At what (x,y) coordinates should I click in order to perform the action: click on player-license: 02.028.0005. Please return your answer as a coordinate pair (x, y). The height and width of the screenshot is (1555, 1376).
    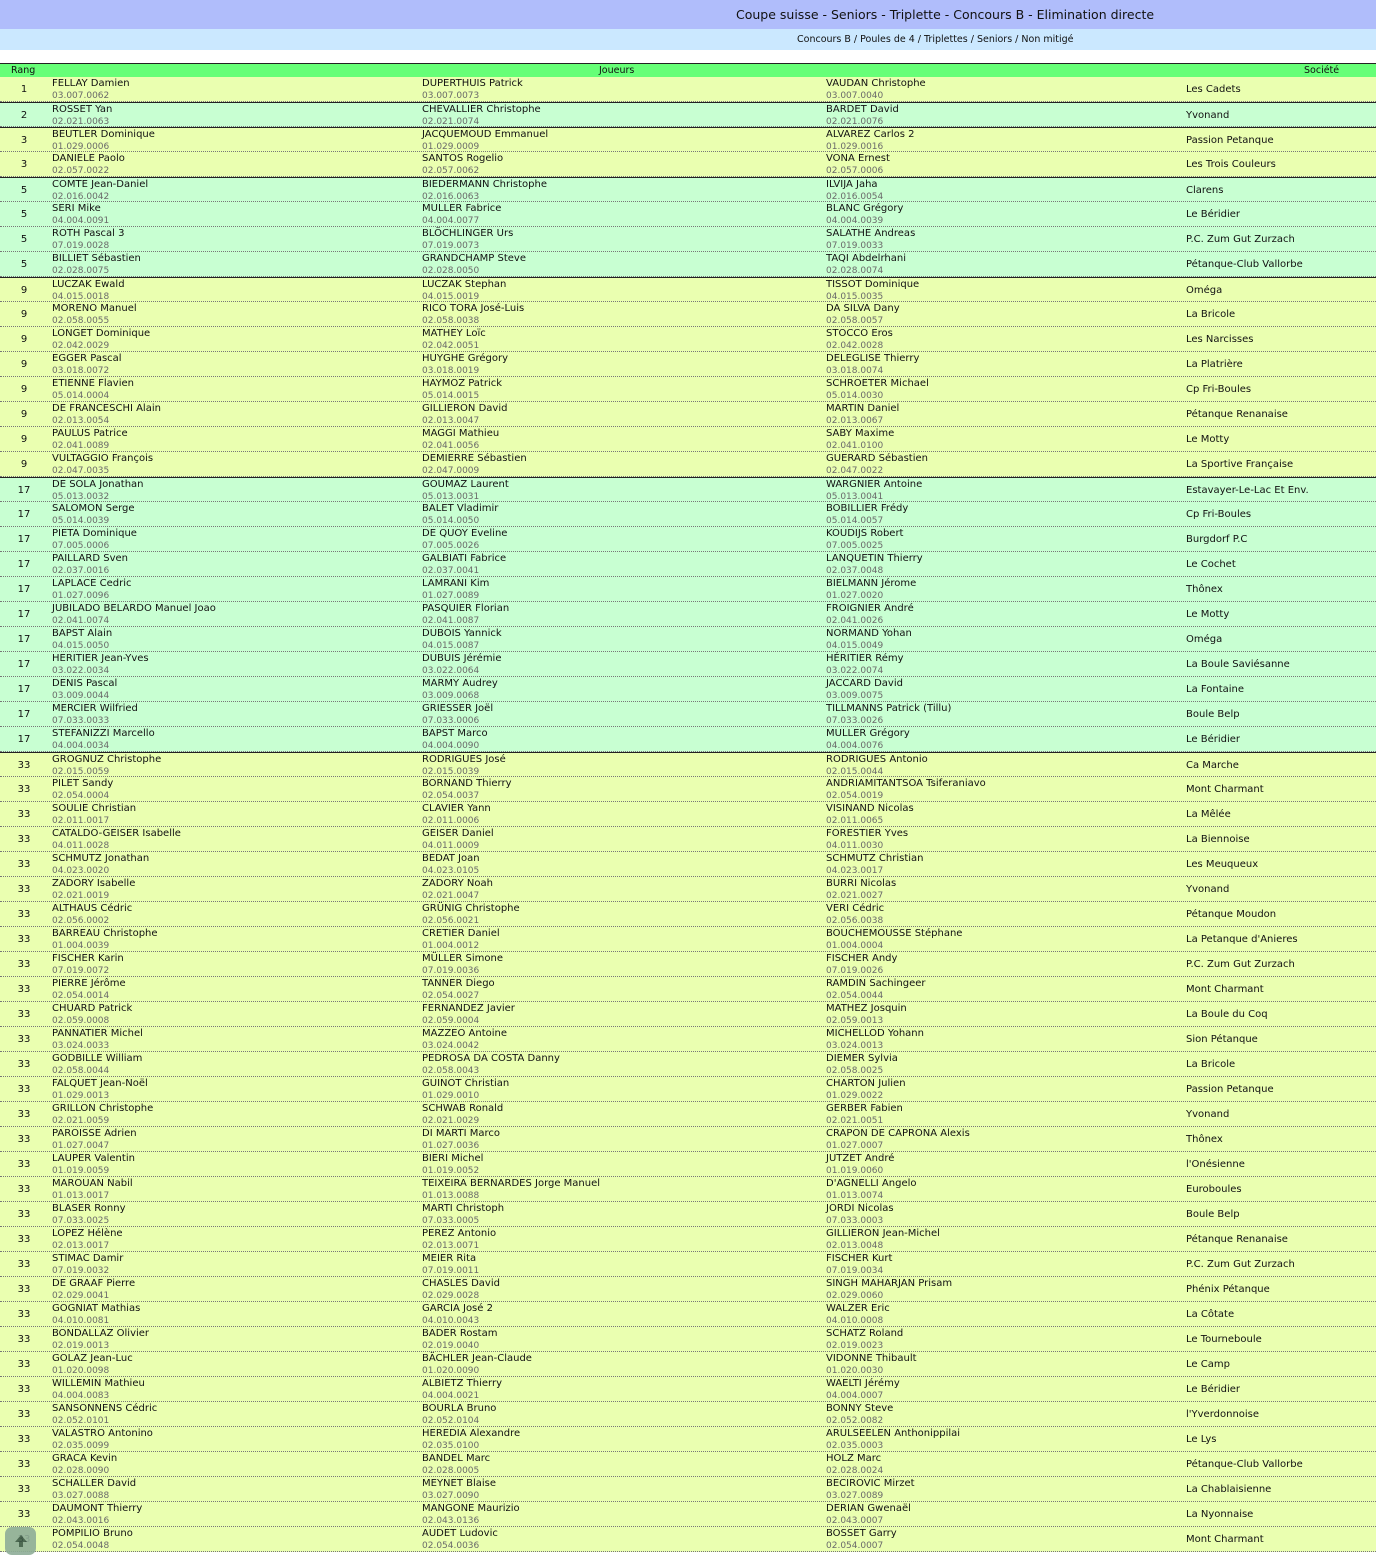
    Looking at the image, I should click on (451, 1471).